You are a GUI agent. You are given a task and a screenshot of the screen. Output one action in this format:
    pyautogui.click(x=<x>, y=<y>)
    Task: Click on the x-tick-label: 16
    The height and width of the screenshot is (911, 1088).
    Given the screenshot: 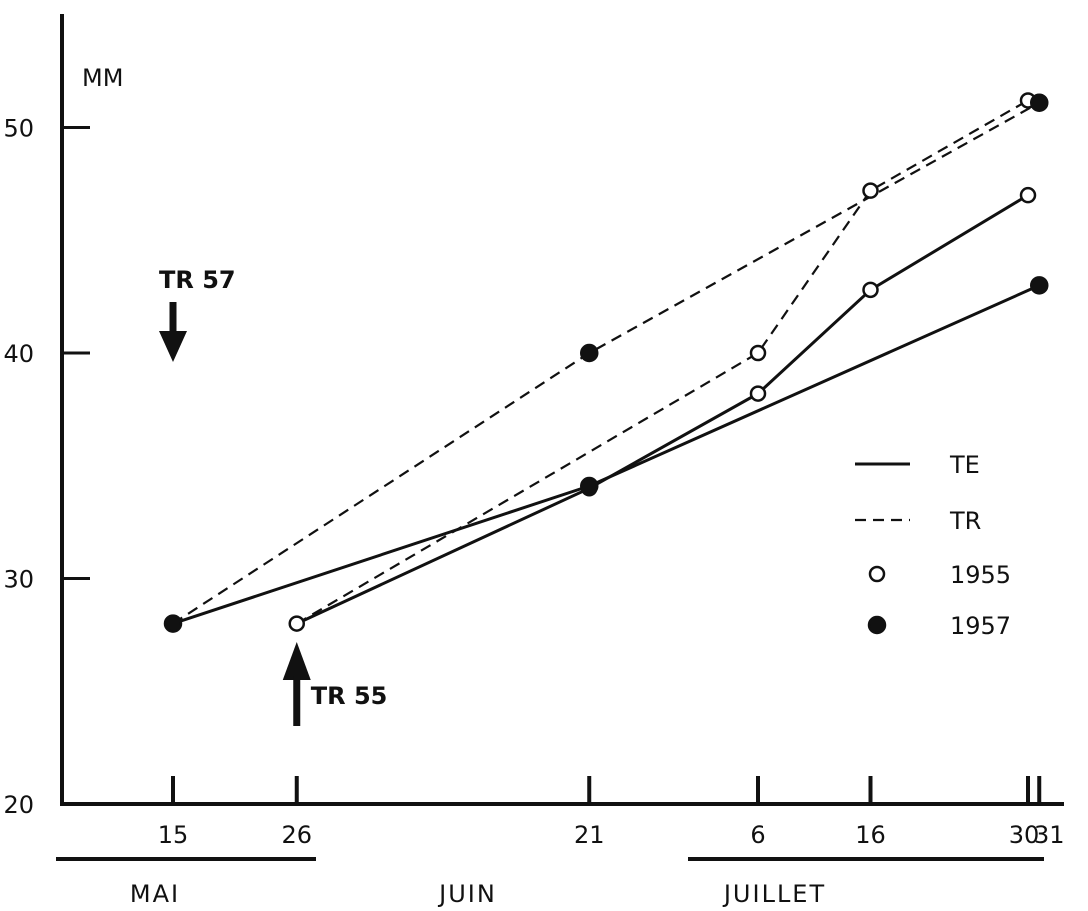 What is the action you would take?
    pyautogui.click(x=870, y=835)
    